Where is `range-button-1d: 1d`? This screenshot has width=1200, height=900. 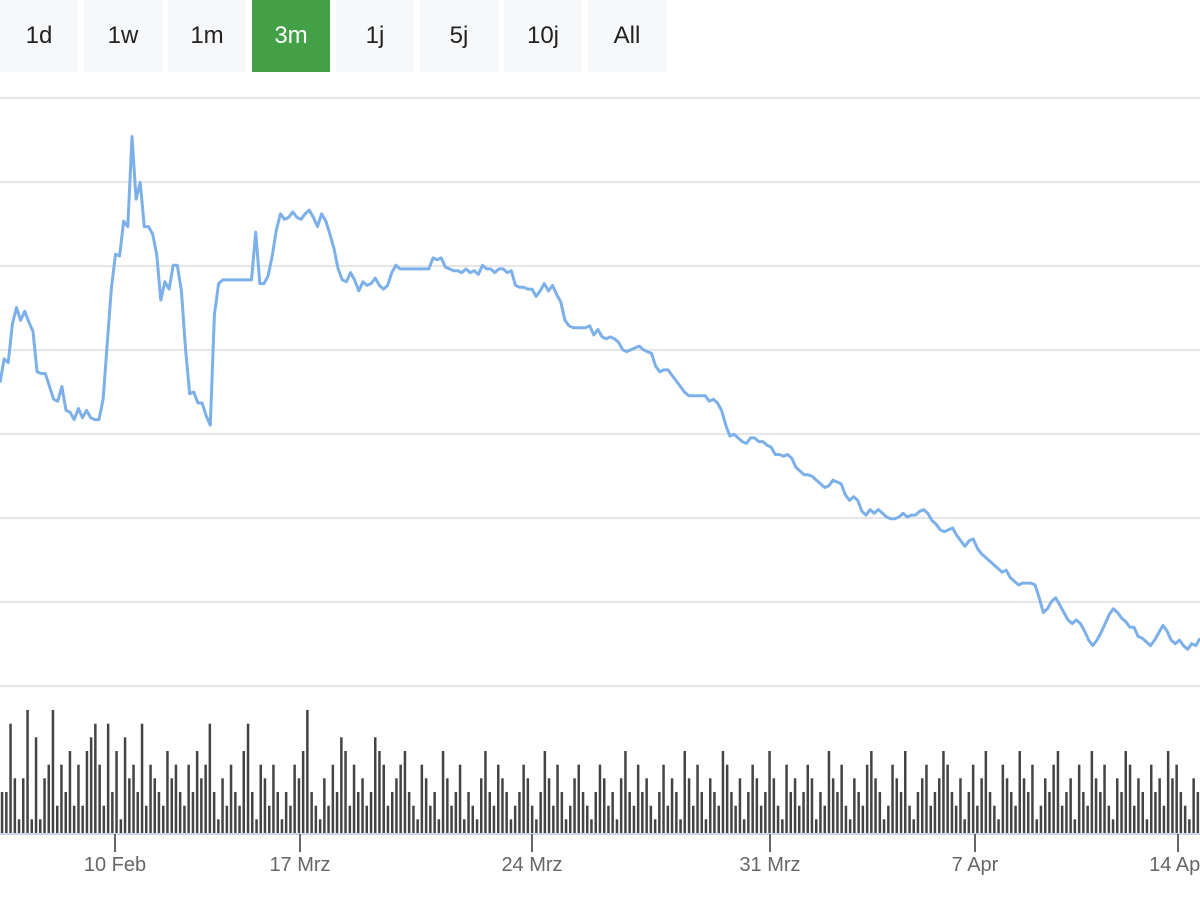
range-button-1d: 1d is located at coordinates (39, 36).